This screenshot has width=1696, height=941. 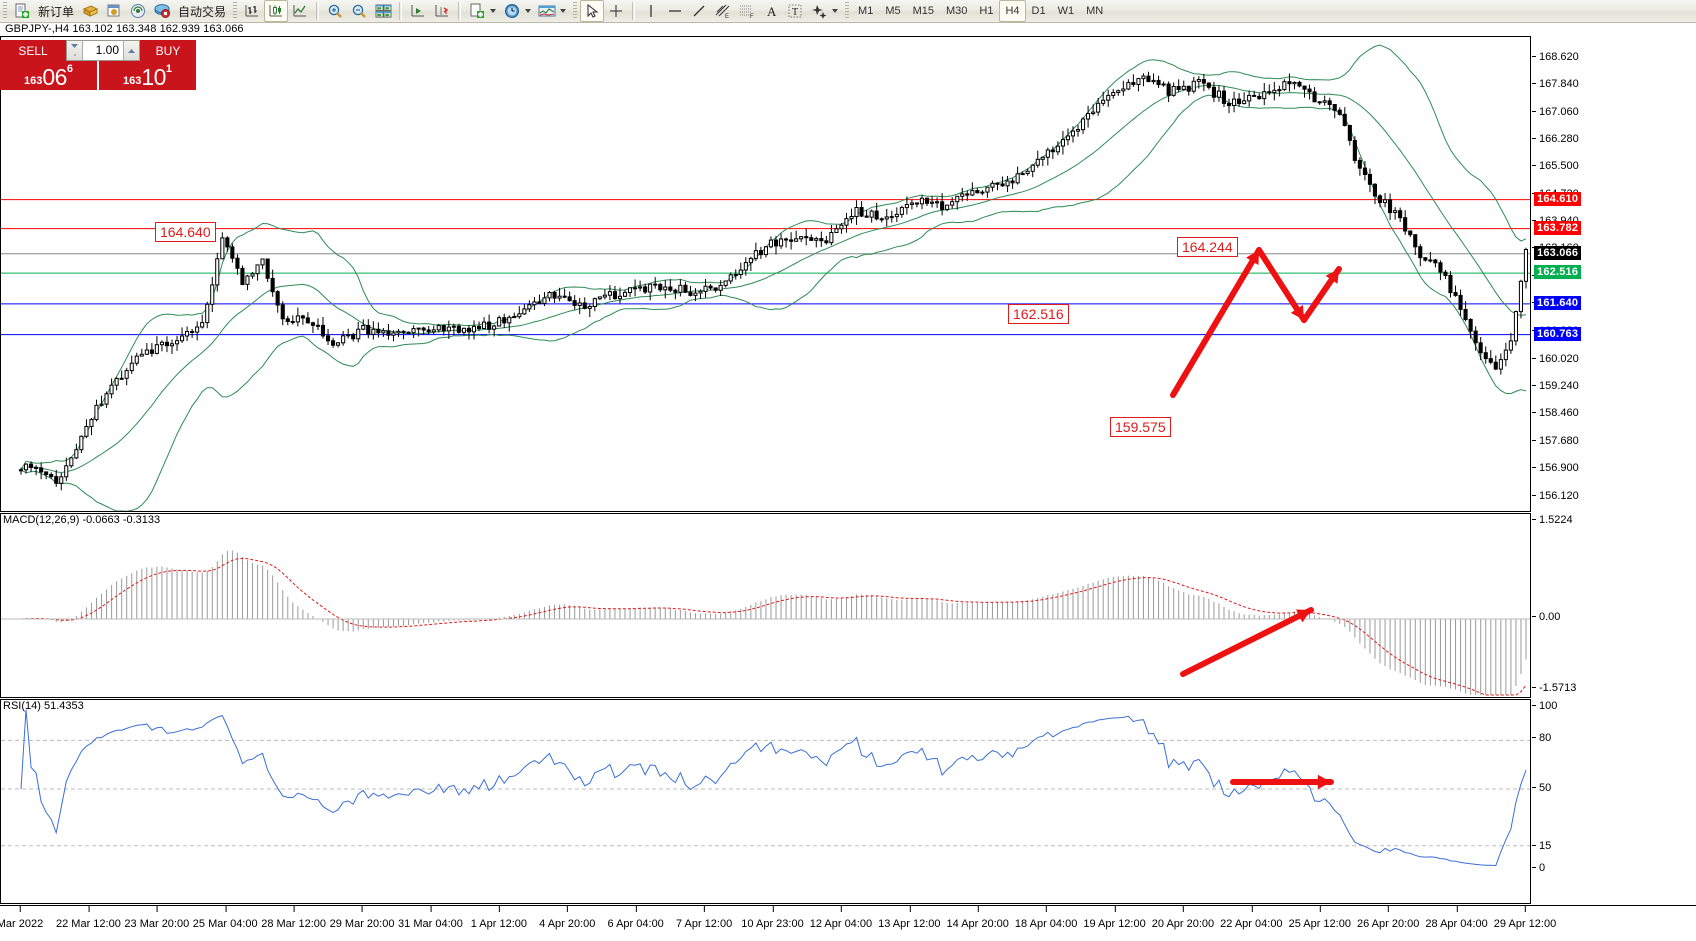 I want to click on timeframe-w1-button: W1, so click(x=1066, y=11).